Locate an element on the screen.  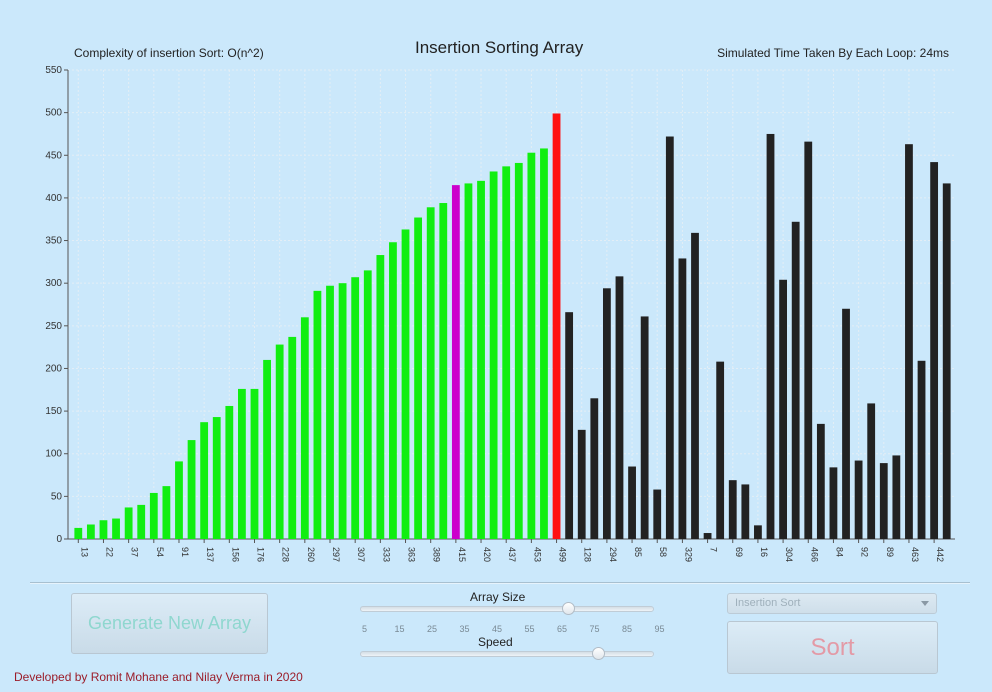
divider is located at coordinates (500, 583).